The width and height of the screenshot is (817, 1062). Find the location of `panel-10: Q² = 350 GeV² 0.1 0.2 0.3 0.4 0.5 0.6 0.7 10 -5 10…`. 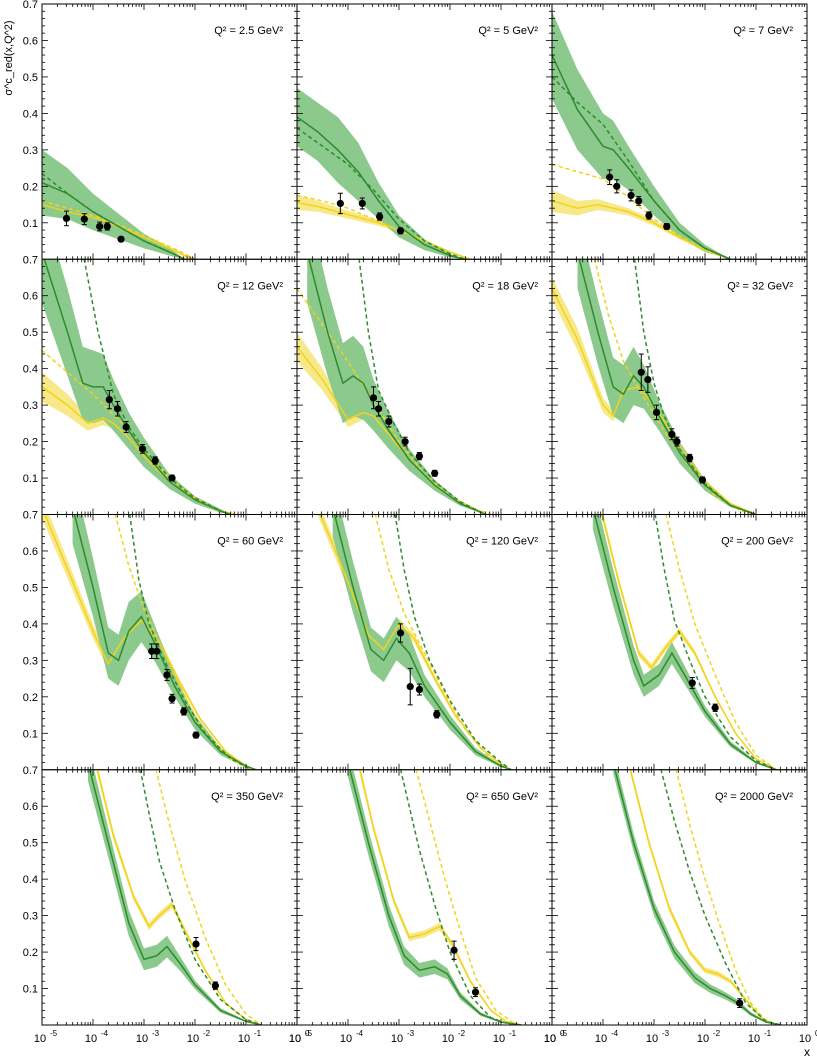

panel-10: Q² = 350 GeV² 0.1 0.2 0.3 0.4 0.5 0.6 0.7 10 -5 10… is located at coordinates (166, 905).